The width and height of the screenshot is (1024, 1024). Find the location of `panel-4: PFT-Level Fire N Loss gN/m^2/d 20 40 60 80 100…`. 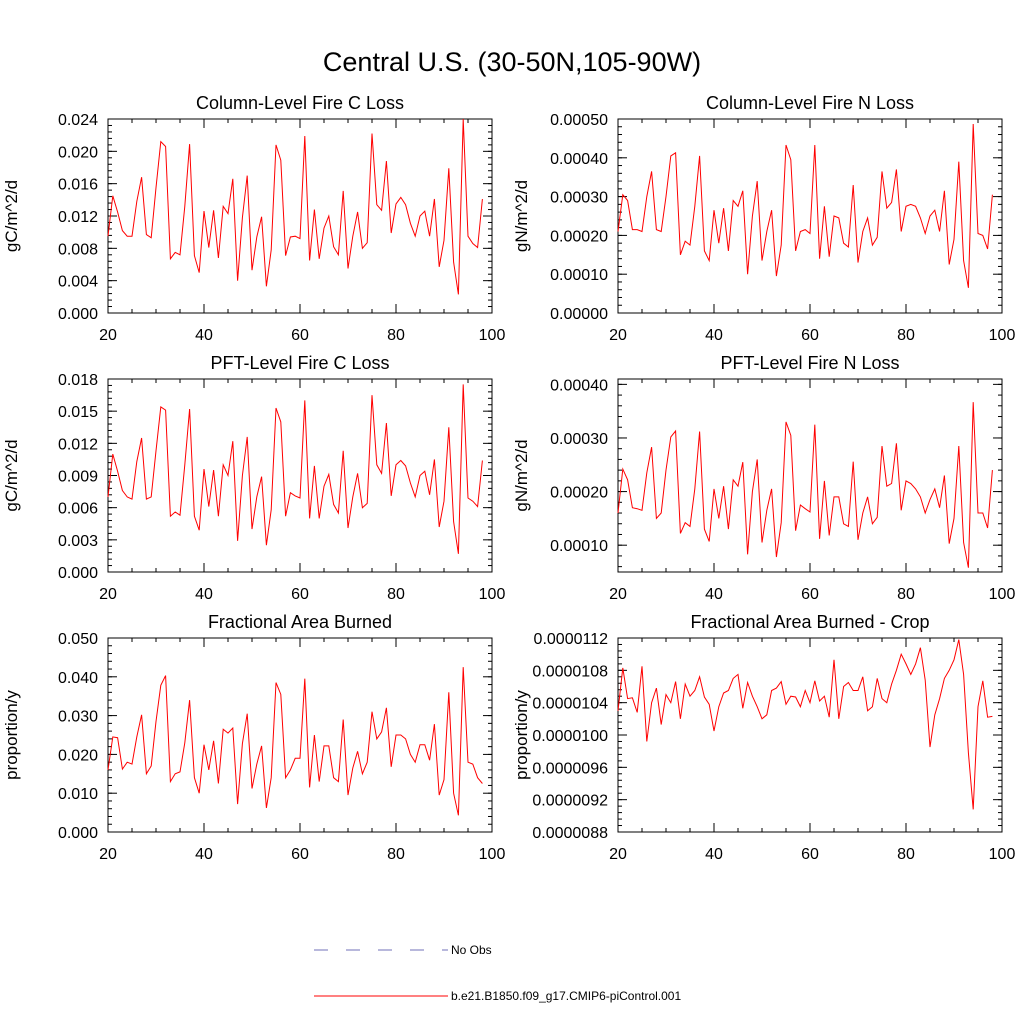

panel-4: PFT-Level Fire N Loss gN/m^2/d 20 40 60 80 100… is located at coordinates (763, 478).